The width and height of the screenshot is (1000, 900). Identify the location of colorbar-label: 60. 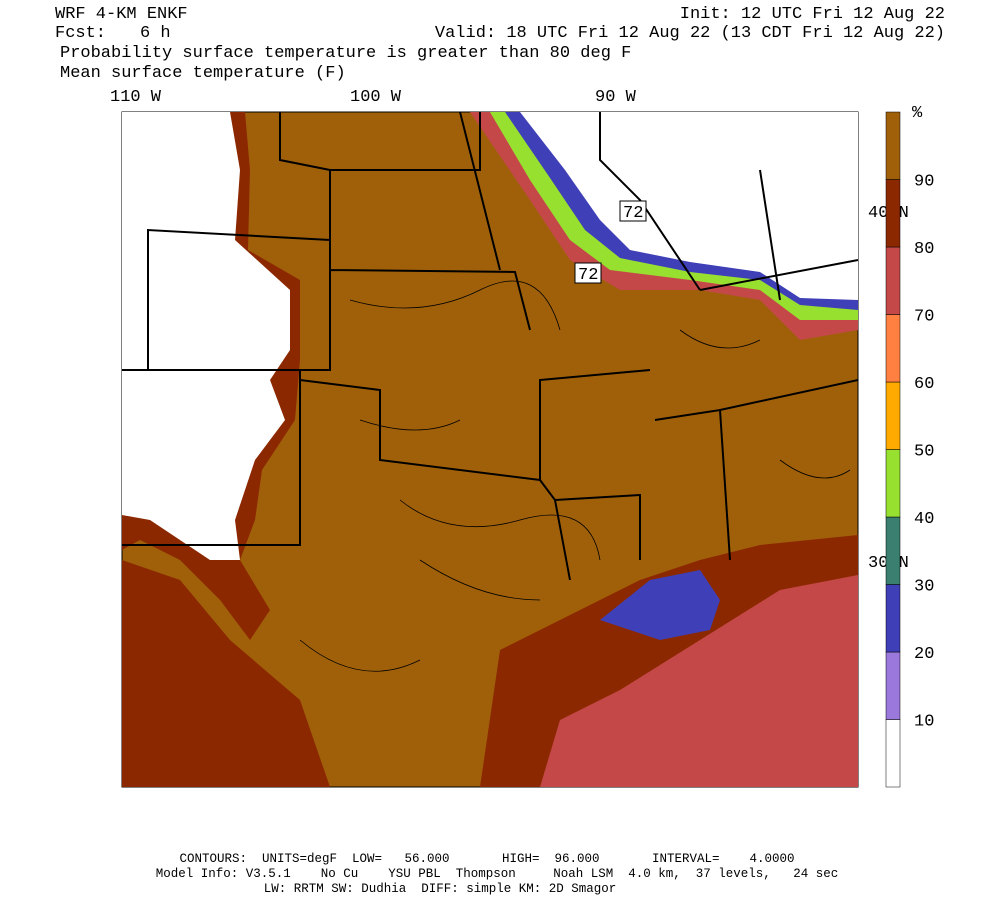
(924, 384).